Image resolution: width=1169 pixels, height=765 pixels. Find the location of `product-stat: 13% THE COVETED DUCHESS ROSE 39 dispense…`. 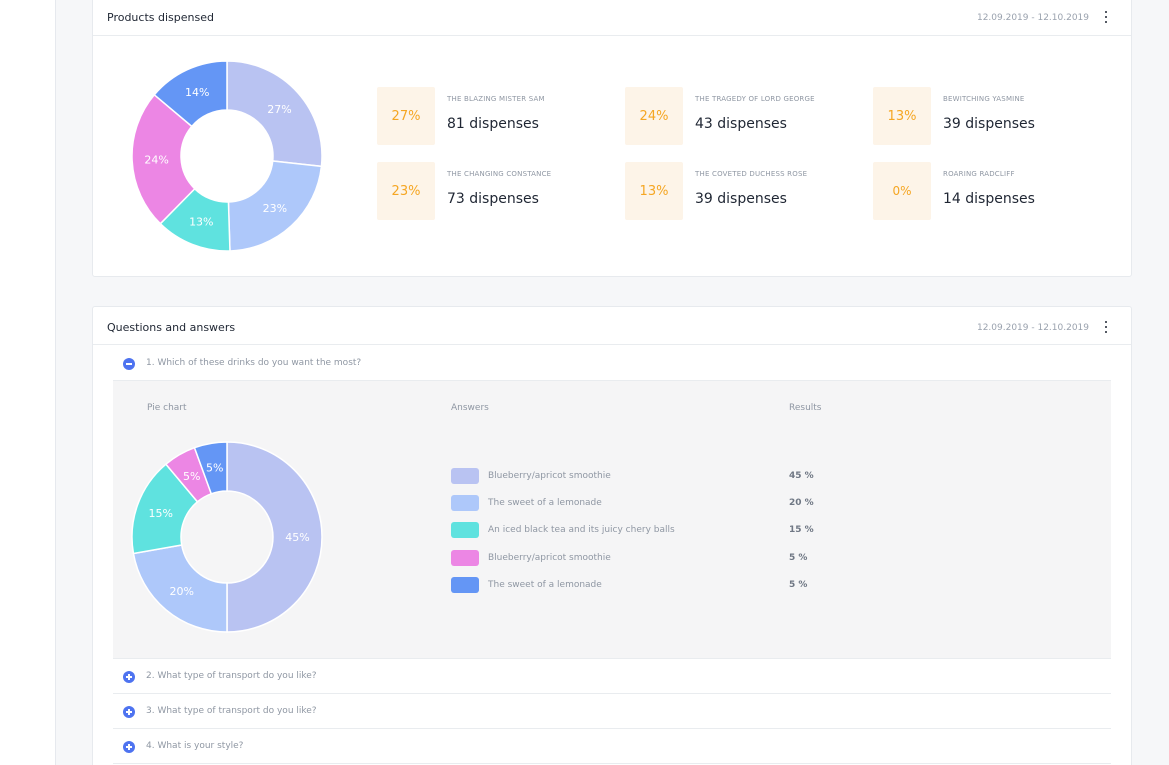

product-stat: 13% THE COVETED DUCHESS ROSE 39 dispense… is located at coordinates (745, 191).